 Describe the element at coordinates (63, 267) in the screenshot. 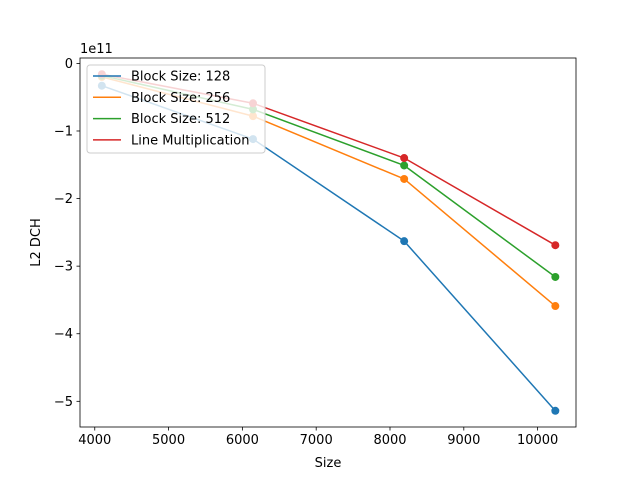

I see `y-tick-label: −3` at that location.